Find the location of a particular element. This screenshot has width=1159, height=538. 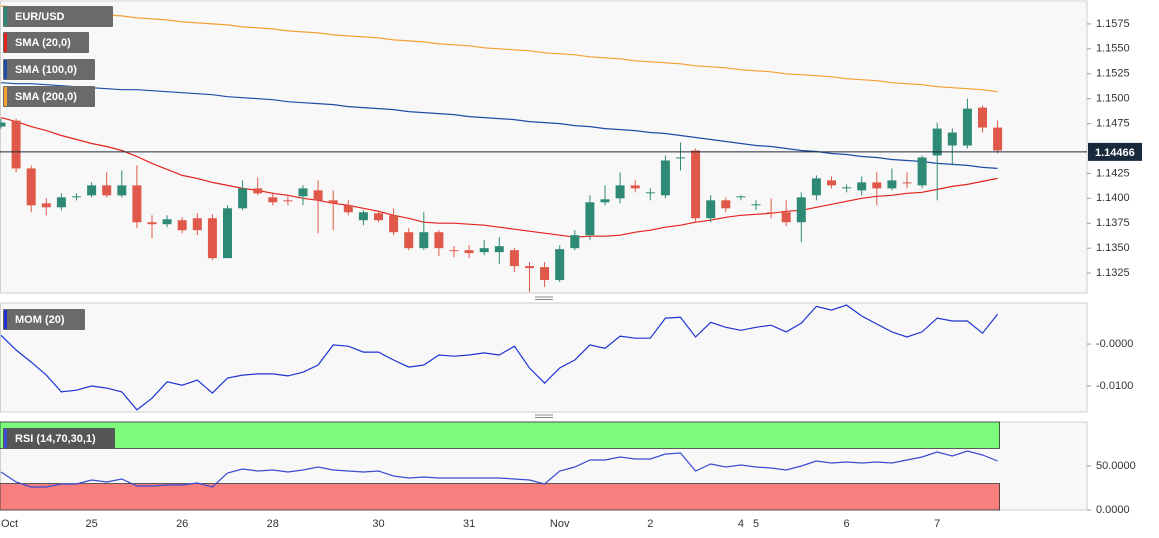

y-tick-label: 1.1575 is located at coordinates (1113, 24).